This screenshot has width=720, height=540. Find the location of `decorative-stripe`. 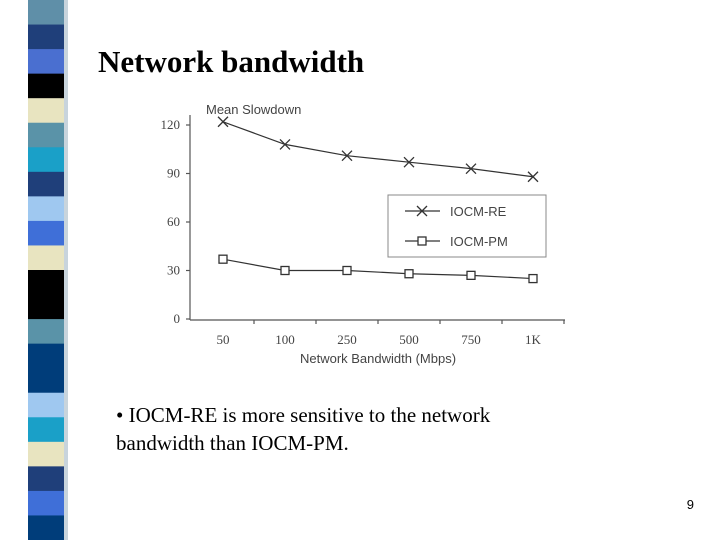

decorative-stripe is located at coordinates (48, 270).